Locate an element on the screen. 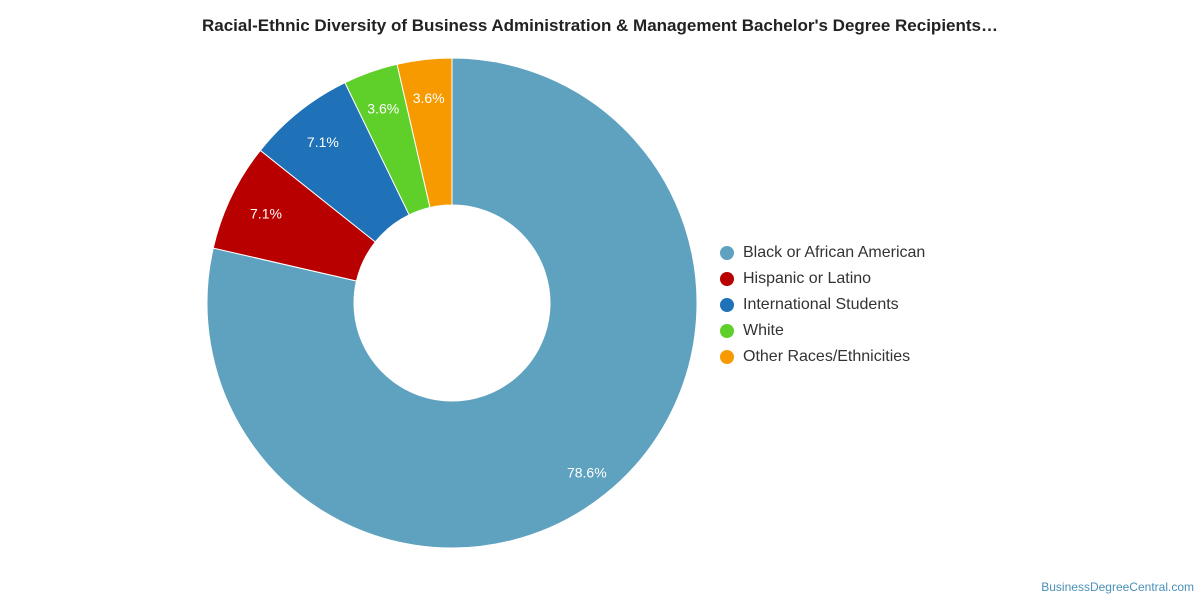 The width and height of the screenshot is (1200, 600). donut-slice-other-races-ethnicities is located at coordinates (424, 133).